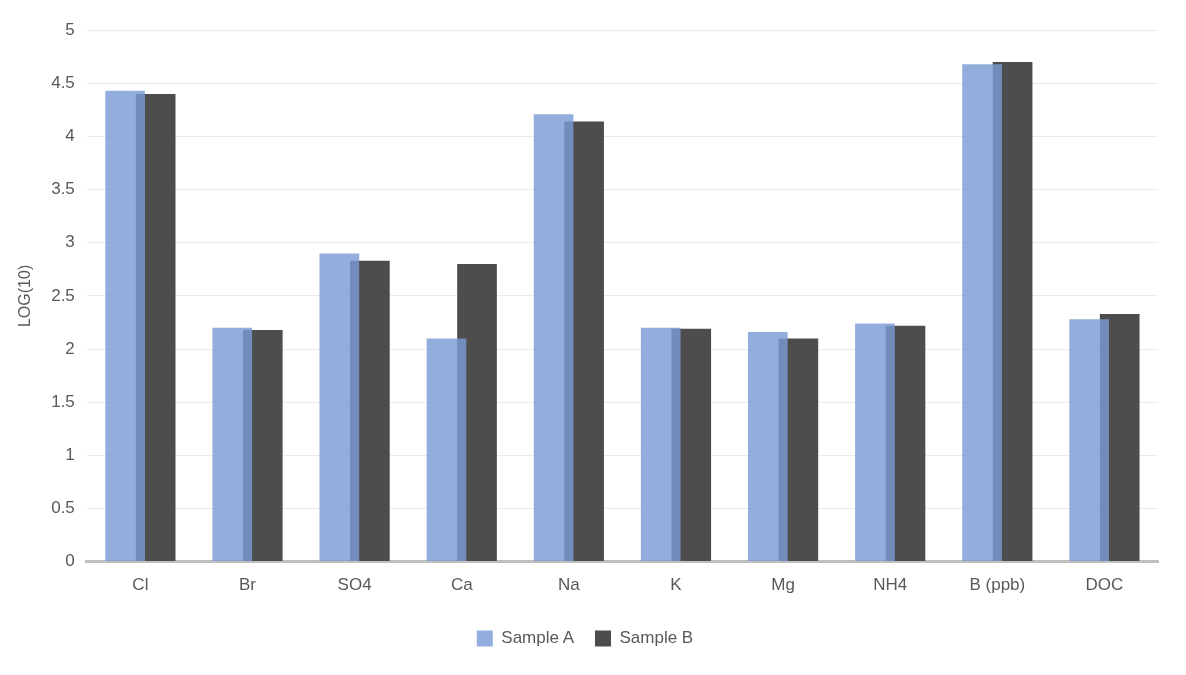 Image resolution: width=1186 pixels, height=675 pixels. What do you see at coordinates (70, 455) in the screenshot?
I see `y-tick-label: 1` at bounding box center [70, 455].